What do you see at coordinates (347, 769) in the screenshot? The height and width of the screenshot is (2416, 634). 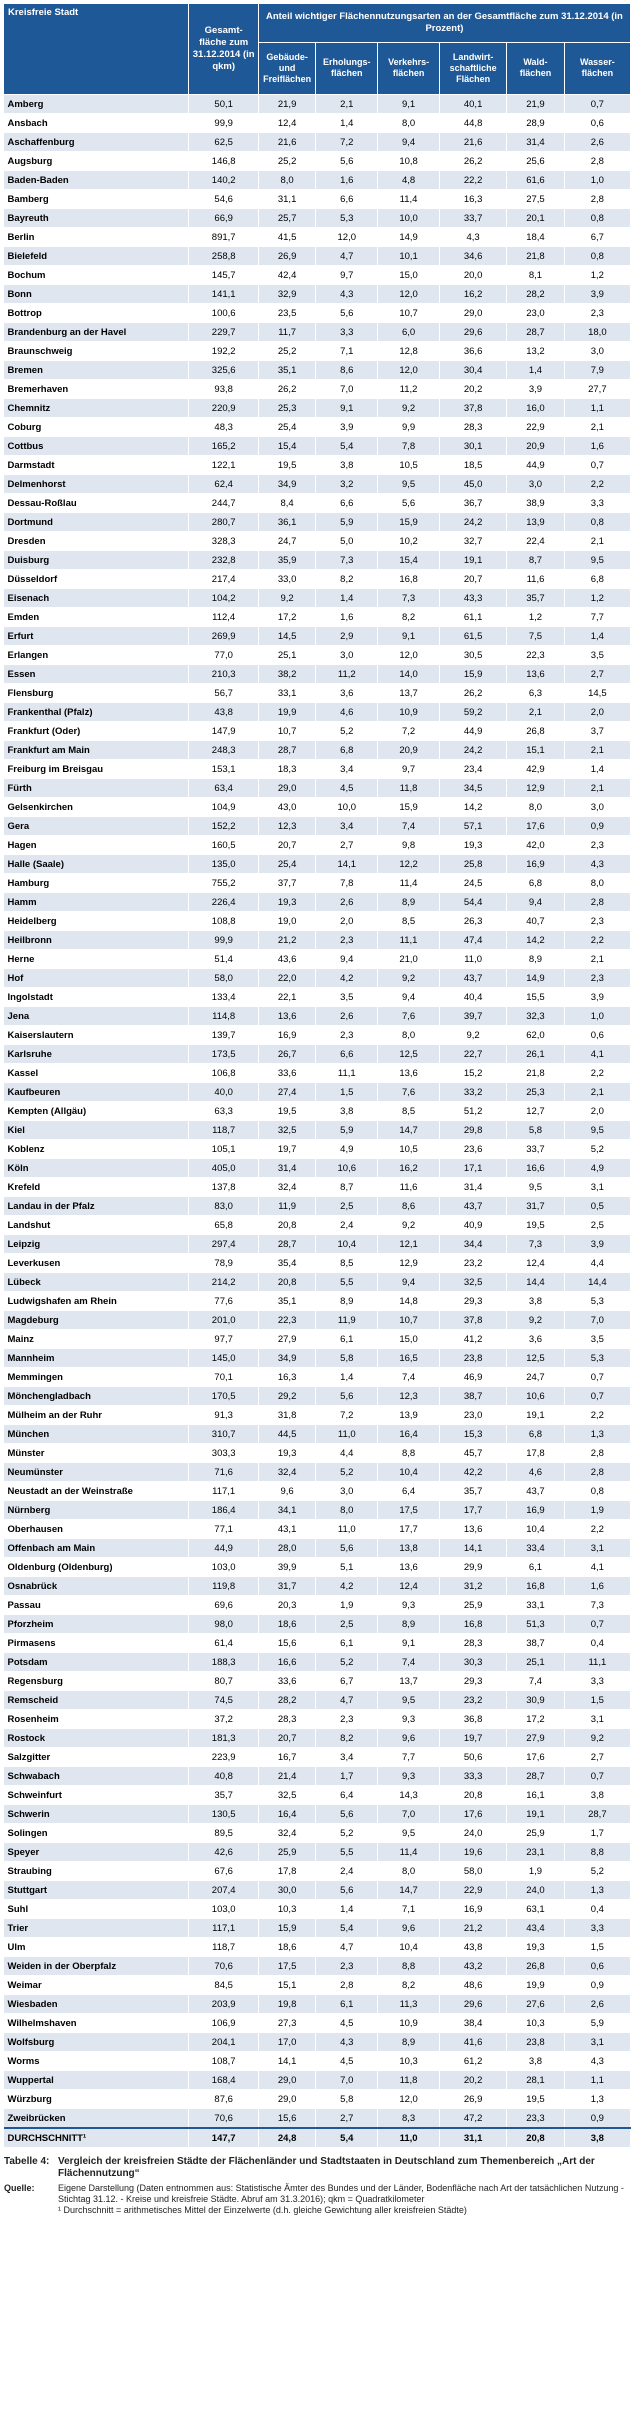 I see `recreation-share: 3,4` at bounding box center [347, 769].